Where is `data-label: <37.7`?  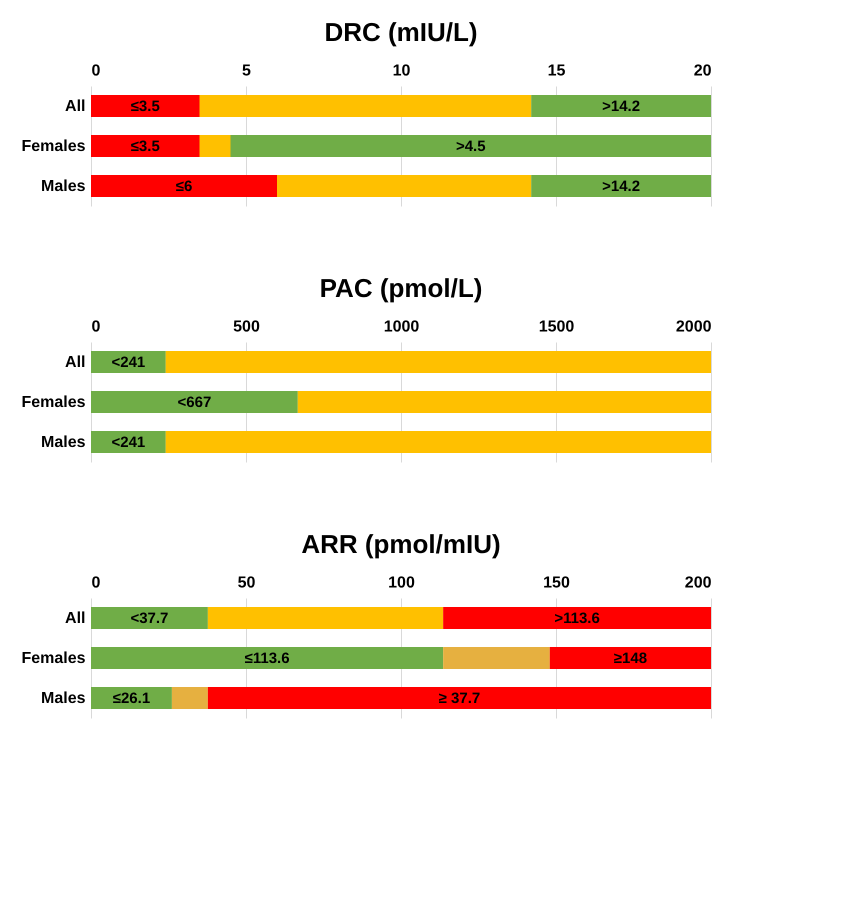
data-label: <37.7 is located at coordinates (149, 618).